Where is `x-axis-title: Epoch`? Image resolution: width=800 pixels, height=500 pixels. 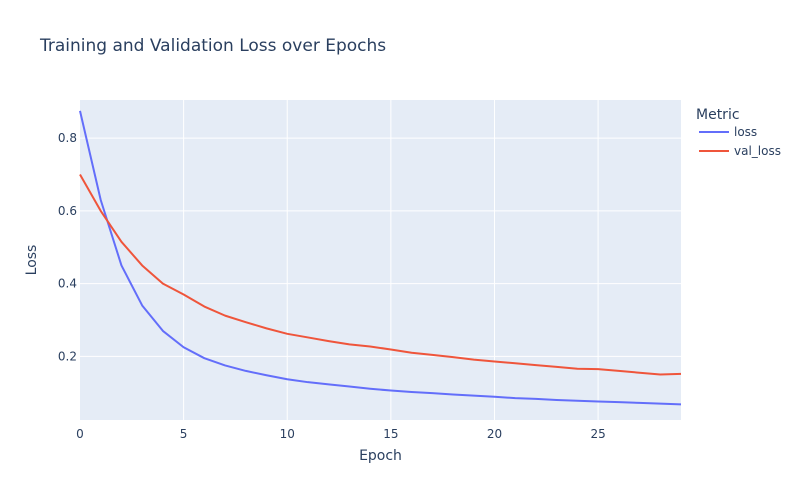 x-axis-title: Epoch is located at coordinates (380, 456).